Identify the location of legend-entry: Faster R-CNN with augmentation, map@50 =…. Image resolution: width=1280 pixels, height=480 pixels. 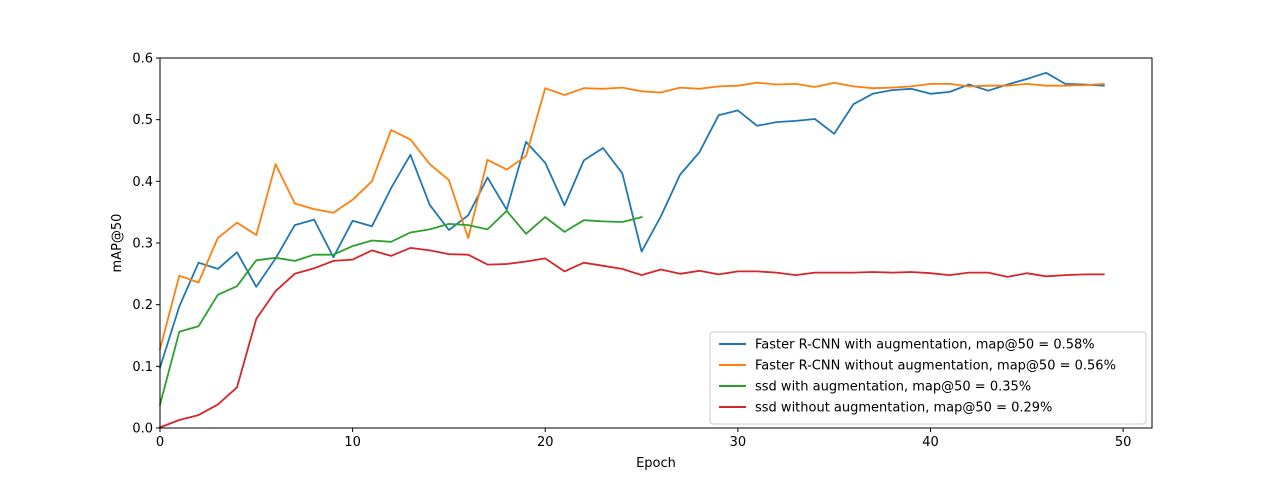
(925, 345).